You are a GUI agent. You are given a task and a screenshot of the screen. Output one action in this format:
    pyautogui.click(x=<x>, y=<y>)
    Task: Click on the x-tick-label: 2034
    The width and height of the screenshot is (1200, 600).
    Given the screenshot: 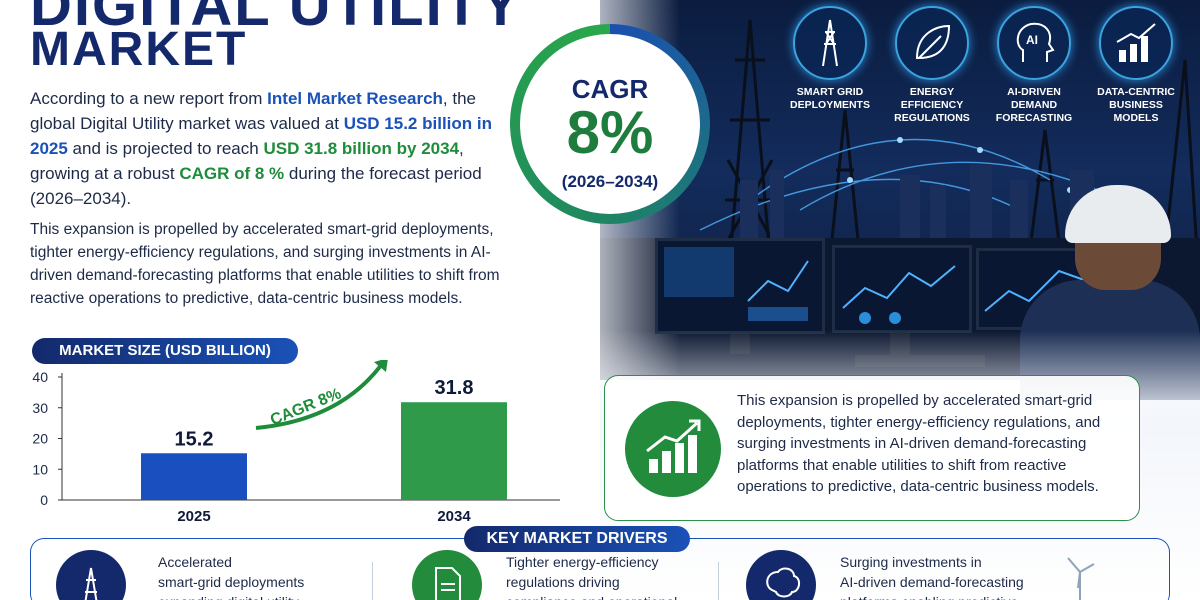 What is the action you would take?
    pyautogui.click(x=454, y=516)
    